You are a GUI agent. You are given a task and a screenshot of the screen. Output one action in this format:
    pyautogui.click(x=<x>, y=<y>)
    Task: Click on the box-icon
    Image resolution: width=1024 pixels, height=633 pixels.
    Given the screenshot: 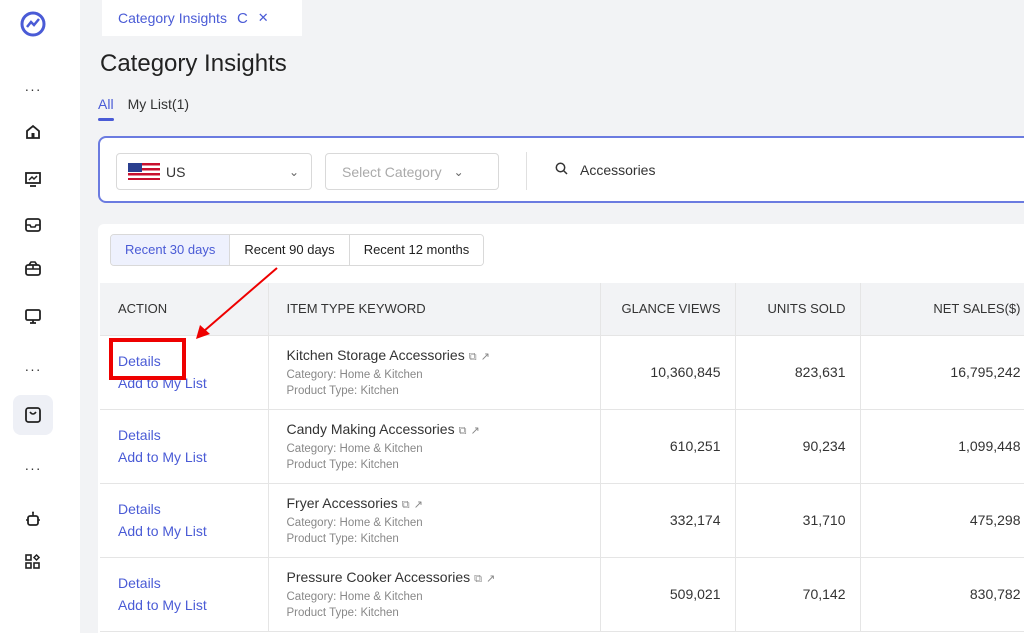 What is the action you would take?
    pyautogui.click(x=33, y=269)
    